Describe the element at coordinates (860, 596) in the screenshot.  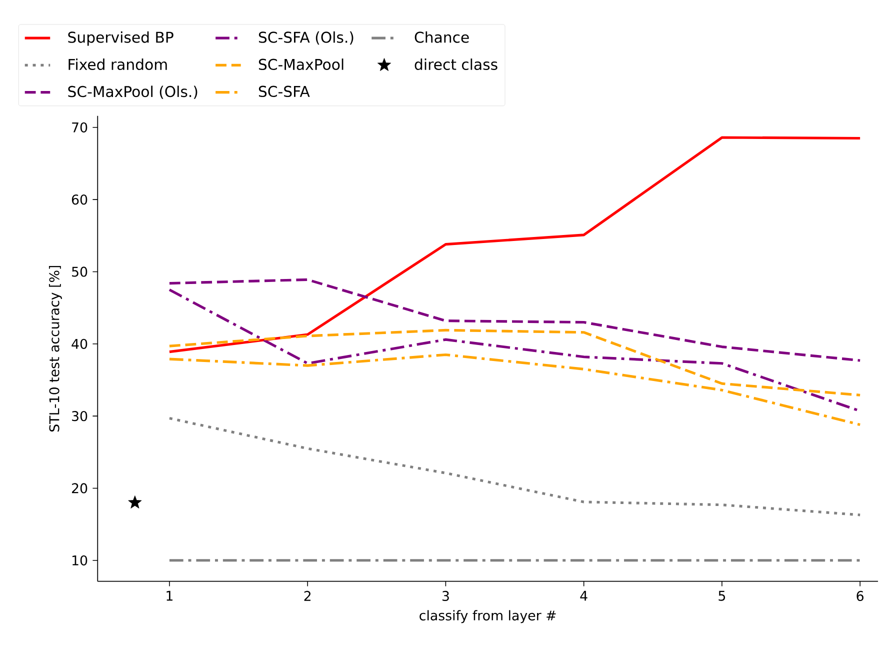
I see `x-tick-label: 6` at that location.